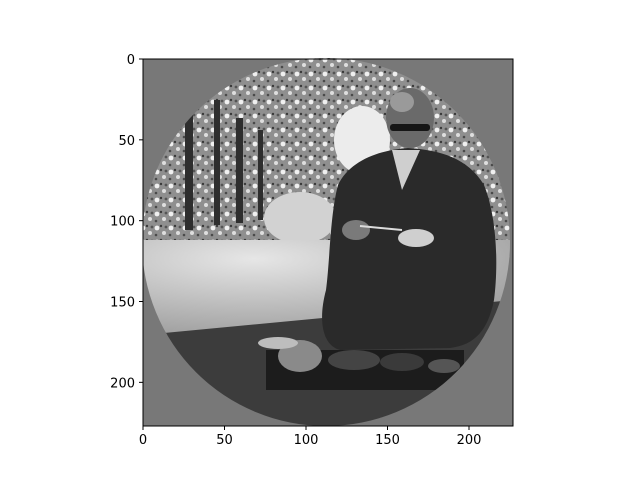 The width and height of the screenshot is (640, 480). Describe the element at coordinates (387, 440) in the screenshot. I see `x-tick-label: 150` at that location.